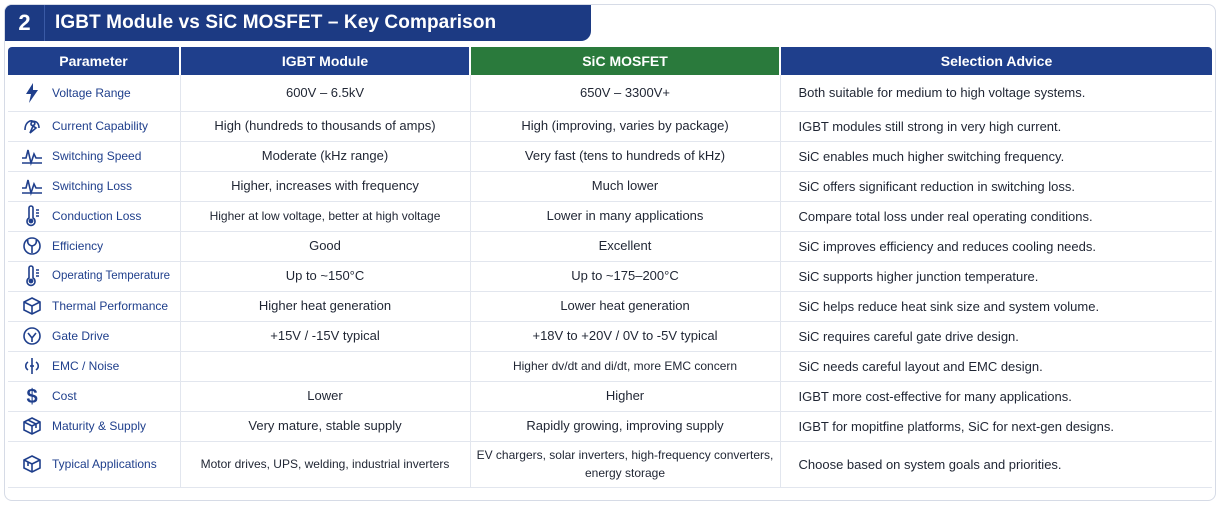 This screenshot has width=1220, height=505. I want to click on parameter-cell: Thermal Performance, so click(94, 306).